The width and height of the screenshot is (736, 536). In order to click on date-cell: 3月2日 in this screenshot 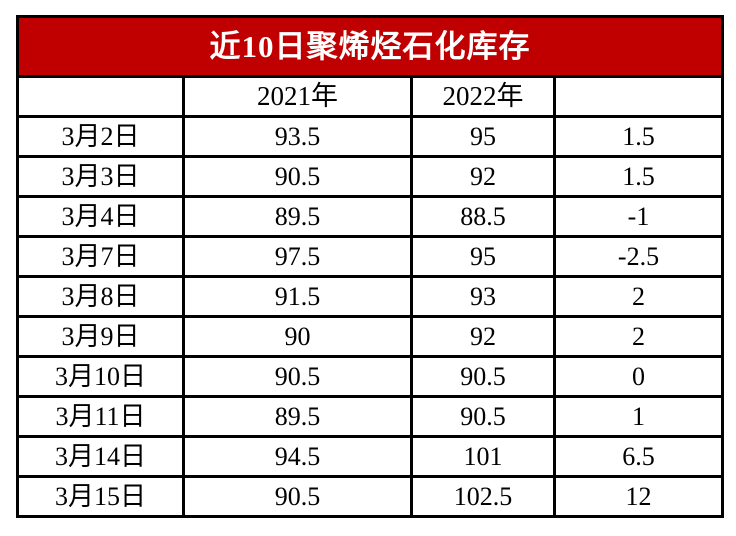, I will do `click(100, 136)`.